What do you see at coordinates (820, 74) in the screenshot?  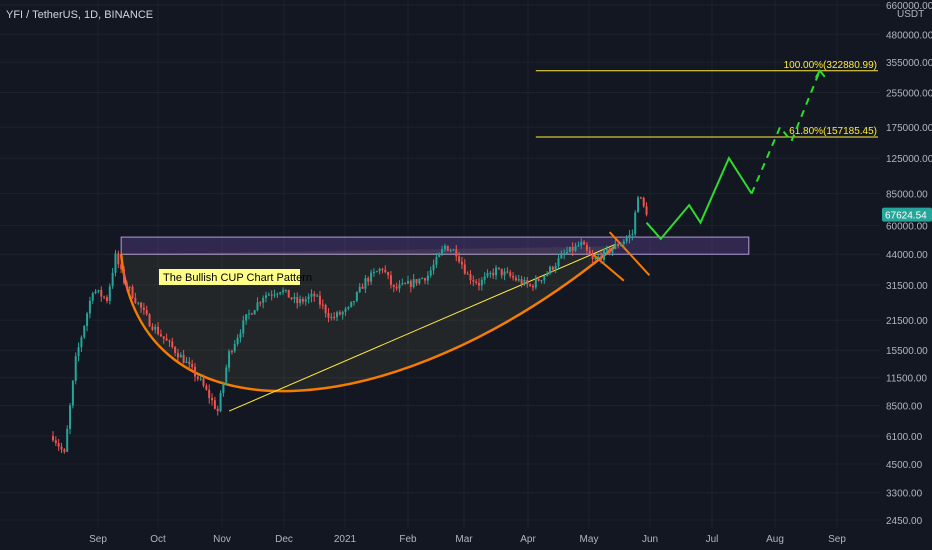 I see `projection-arrowhead` at bounding box center [820, 74].